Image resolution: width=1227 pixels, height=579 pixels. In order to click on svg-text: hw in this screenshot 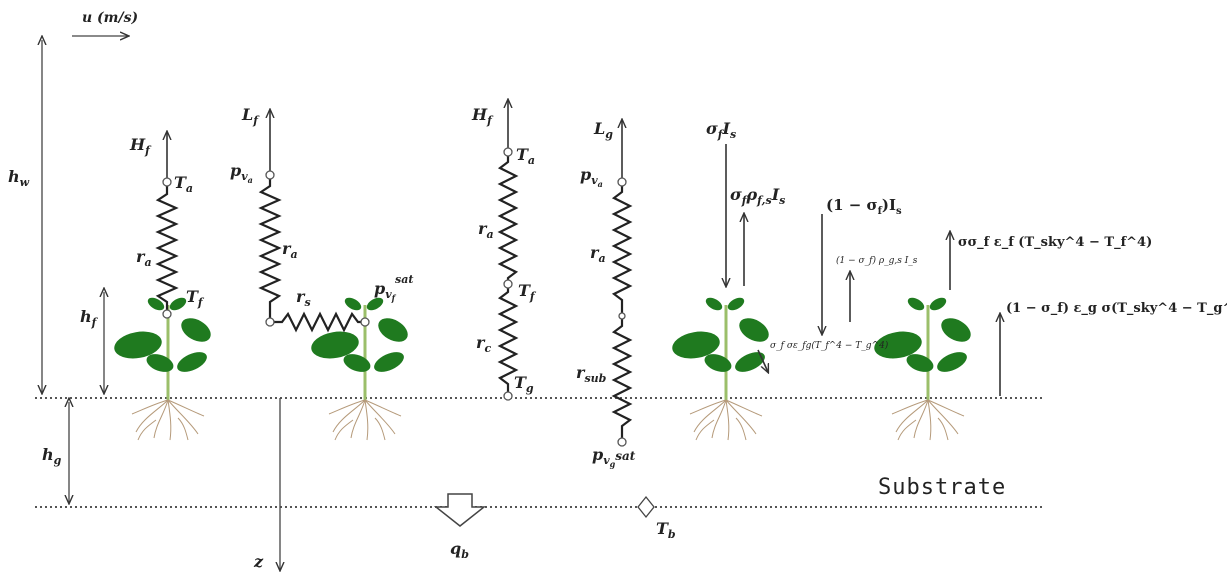, I will do `click(19, 178)`.